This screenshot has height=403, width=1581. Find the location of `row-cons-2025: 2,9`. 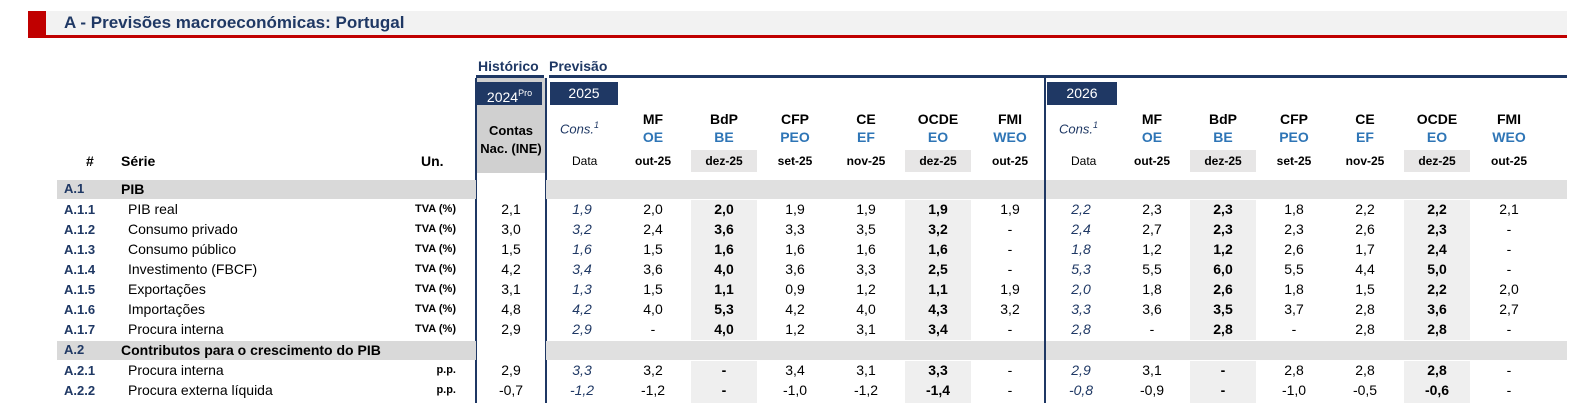

row-cons-2025: 2,9 is located at coordinates (582, 329).